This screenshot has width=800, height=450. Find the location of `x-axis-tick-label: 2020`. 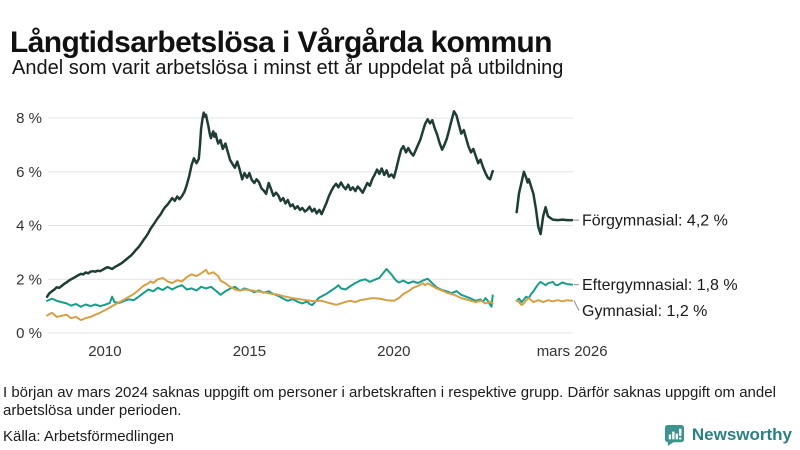

x-axis-tick-label: 2020 is located at coordinates (393, 351).